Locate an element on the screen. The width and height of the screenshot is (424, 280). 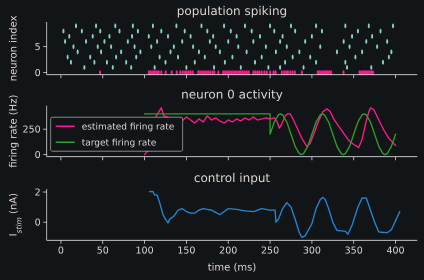
x-tick-label: 400 is located at coordinates (395, 250).